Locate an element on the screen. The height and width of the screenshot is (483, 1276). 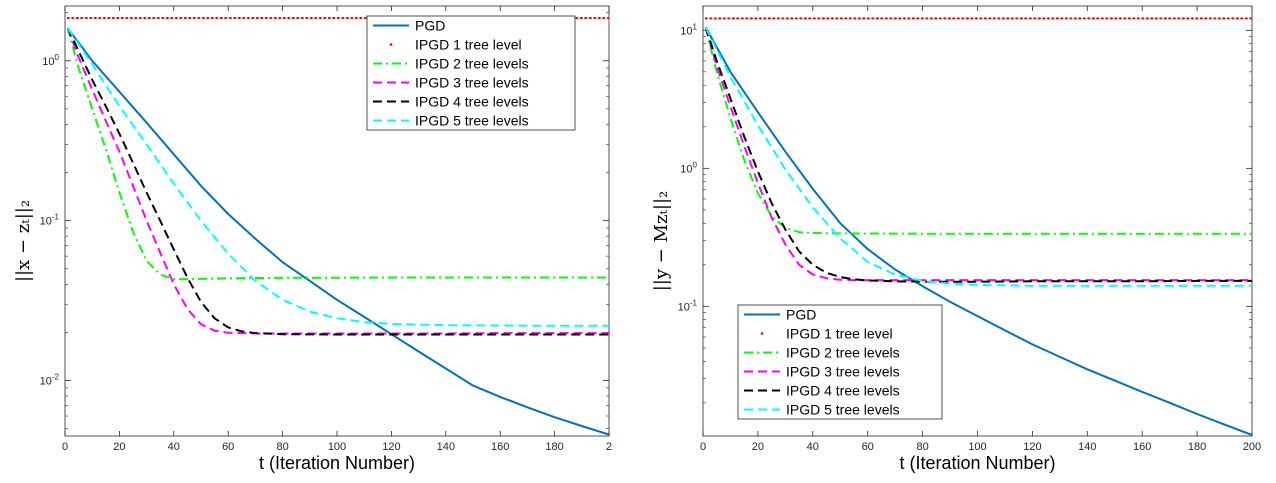
y-axis-label: ||x − zₜ||₂ is located at coordinates (23, 241).